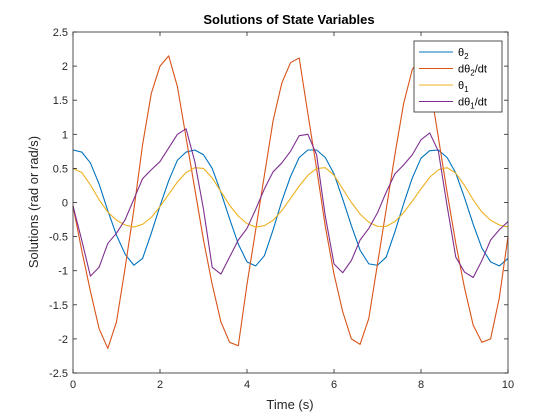  I want to click on x-axis-label: Time (s), so click(289, 404).